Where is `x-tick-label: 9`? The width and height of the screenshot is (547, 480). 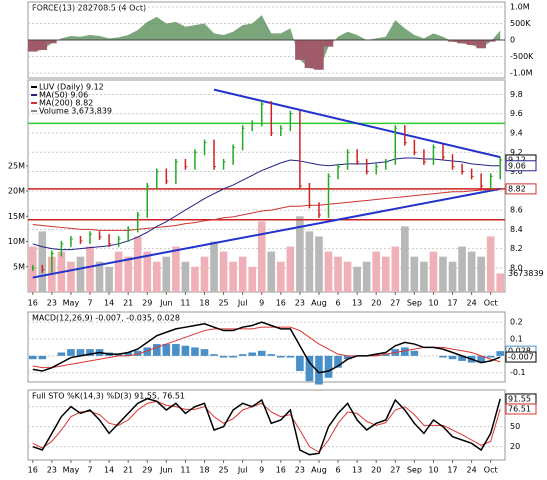
x-tick-label: 9 is located at coordinates (261, 470).